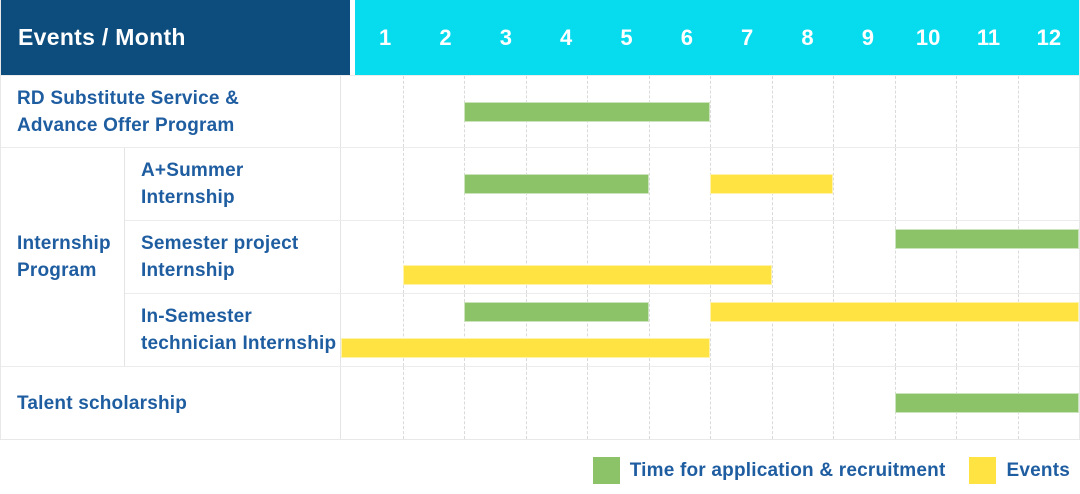 This screenshot has width=1080, height=494. What do you see at coordinates (867, 37) in the screenshot?
I see `month-label: 9` at bounding box center [867, 37].